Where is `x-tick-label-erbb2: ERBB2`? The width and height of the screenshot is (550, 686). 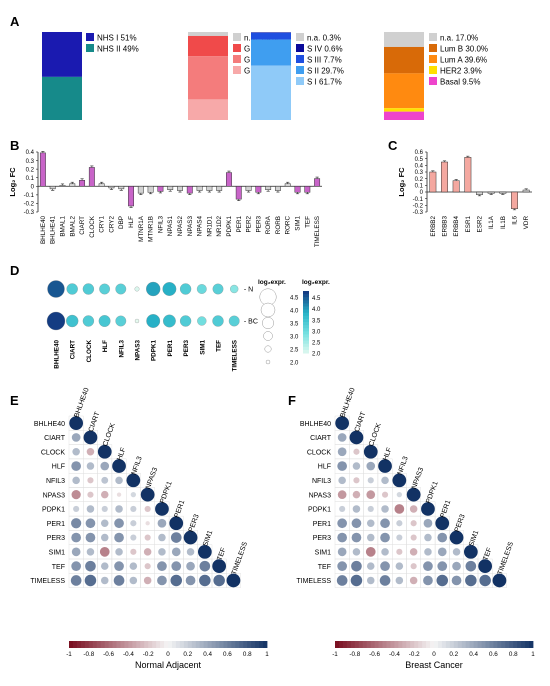
x-tick-label-erbb2: ERBB2 is located at coordinates (433, 226).